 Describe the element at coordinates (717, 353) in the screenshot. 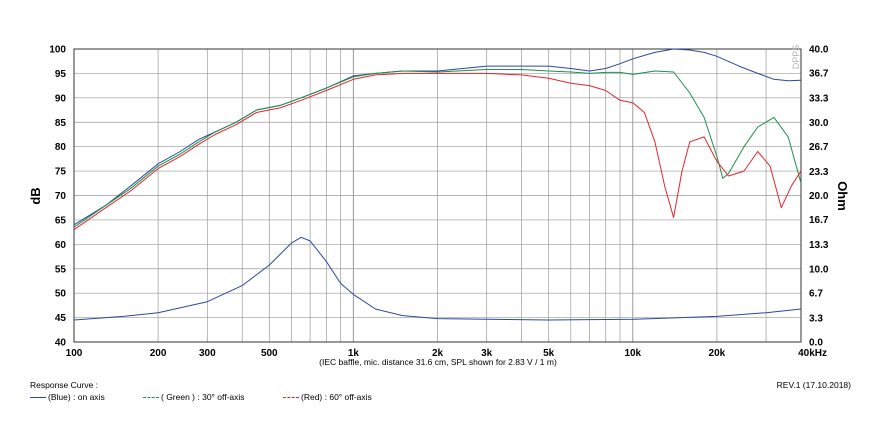

I see `x-tick-label: 20k` at that location.